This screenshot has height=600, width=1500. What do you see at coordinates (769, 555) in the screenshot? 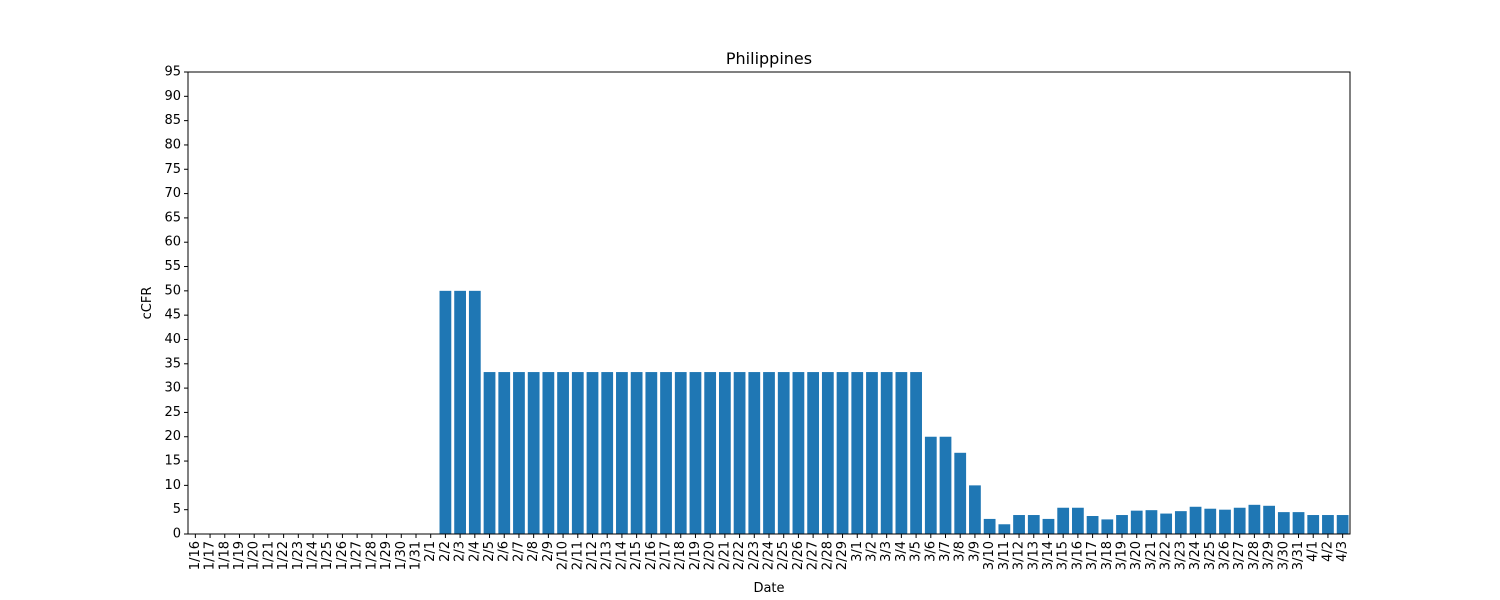
I see `x-tick-label: 2/24` at bounding box center [769, 555].